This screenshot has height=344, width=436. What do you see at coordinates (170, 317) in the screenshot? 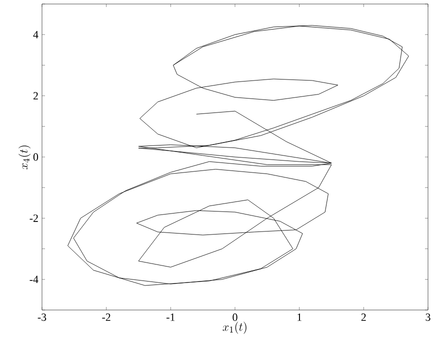
I see `x-tick-label: -1` at bounding box center [170, 317].